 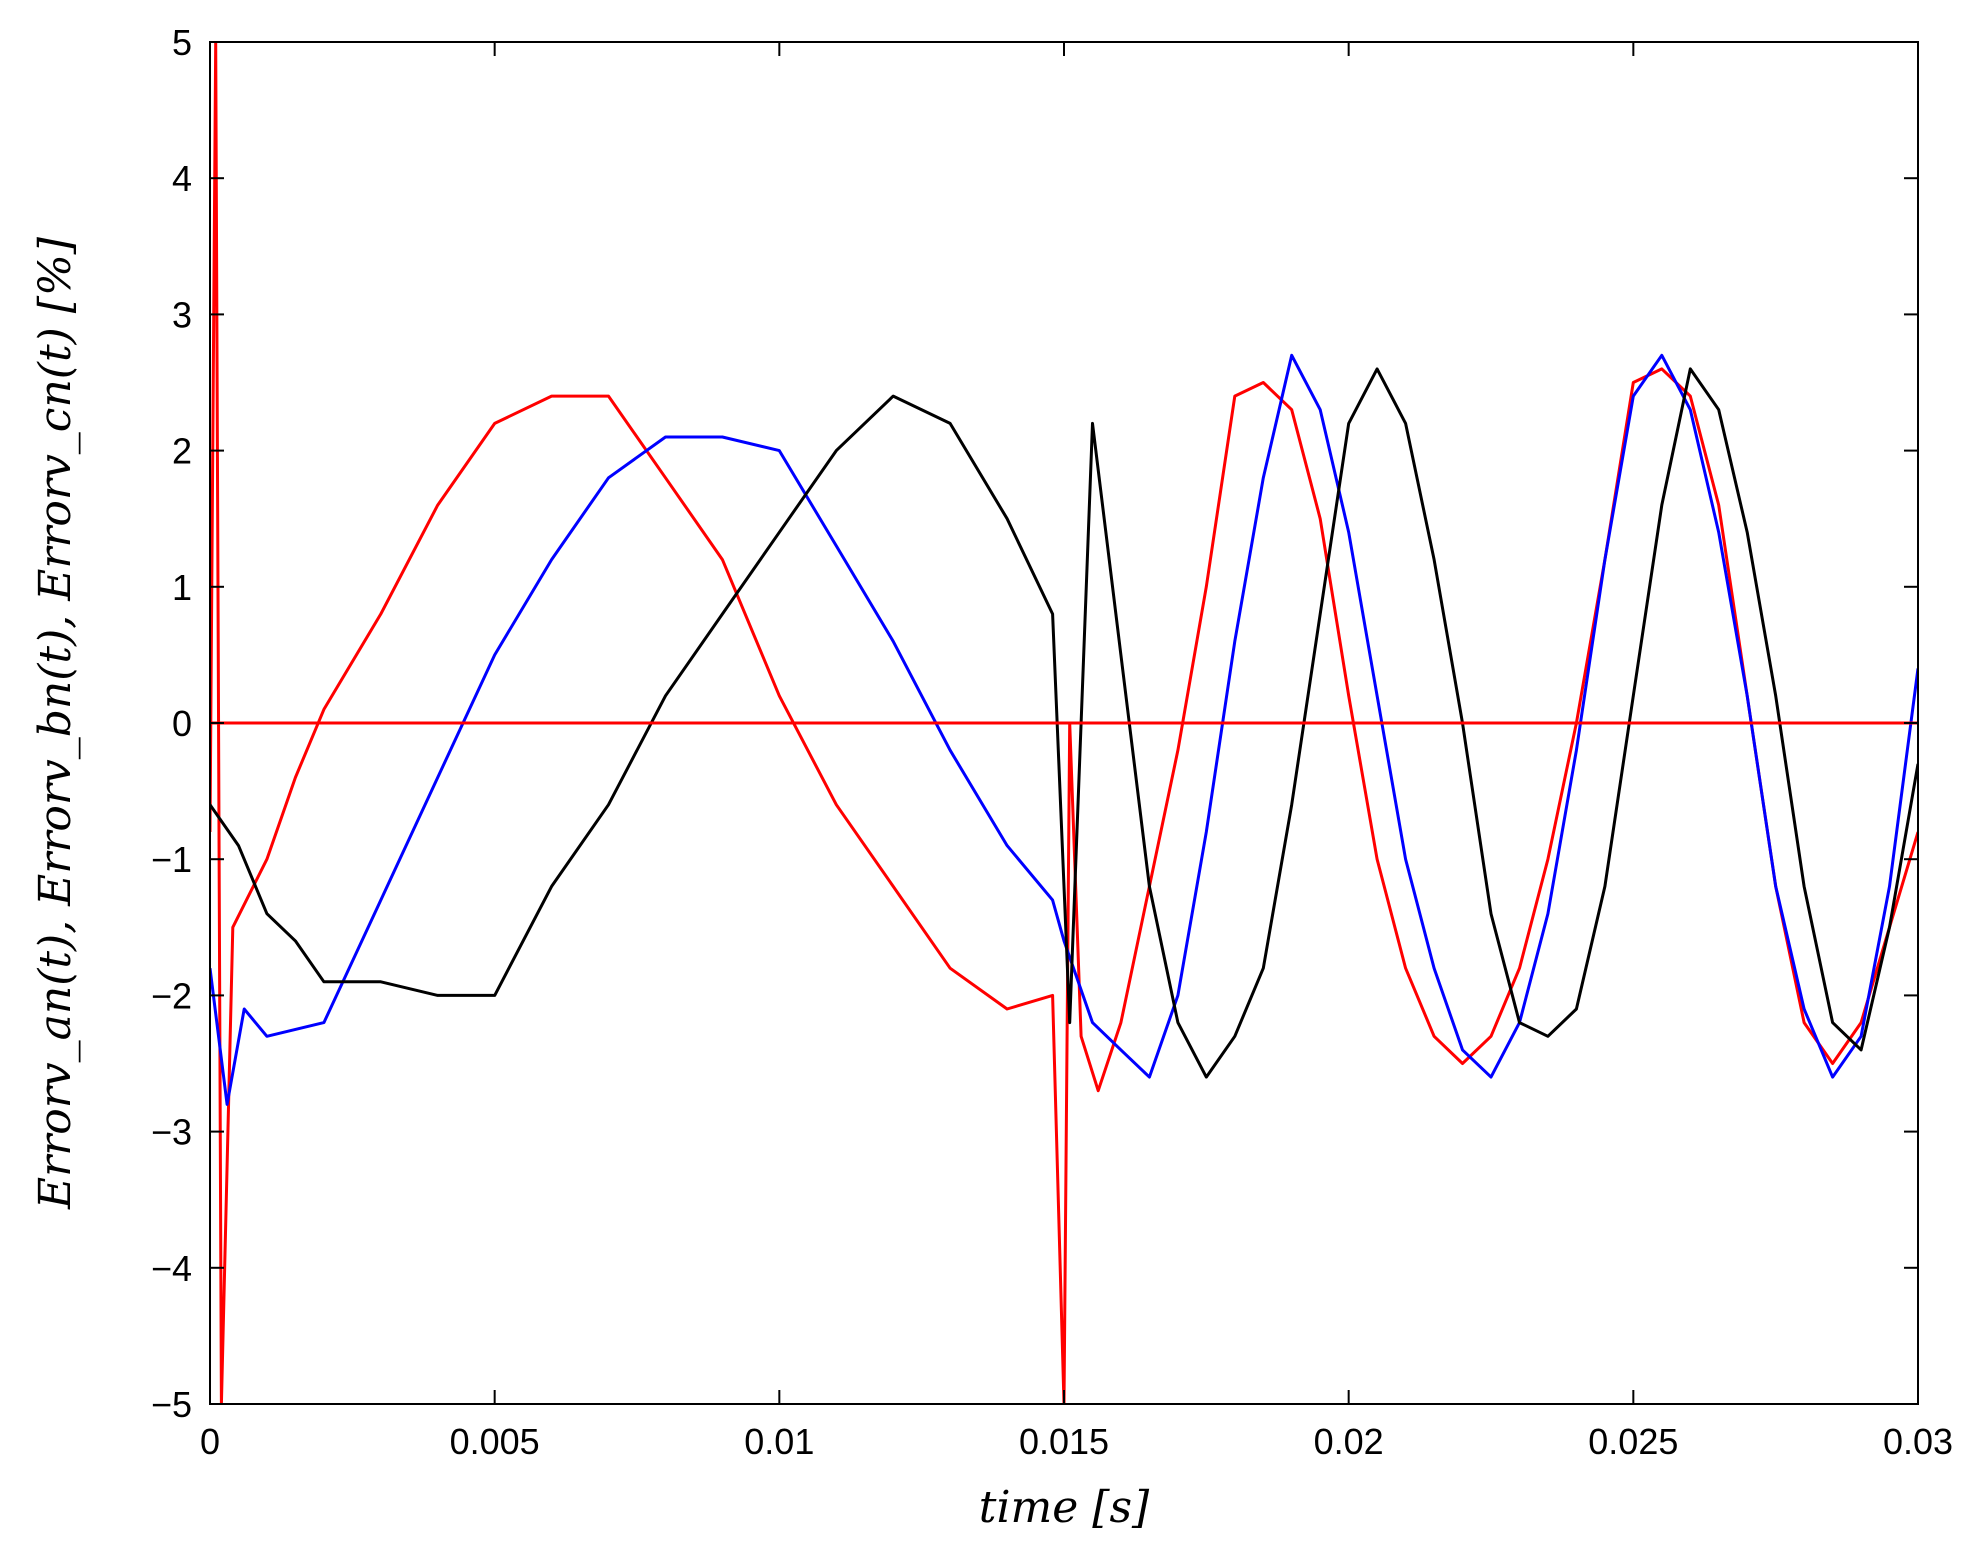 What do you see at coordinates (171, 859) in the screenshot?
I see `y-tick-label-6: −1` at bounding box center [171, 859].